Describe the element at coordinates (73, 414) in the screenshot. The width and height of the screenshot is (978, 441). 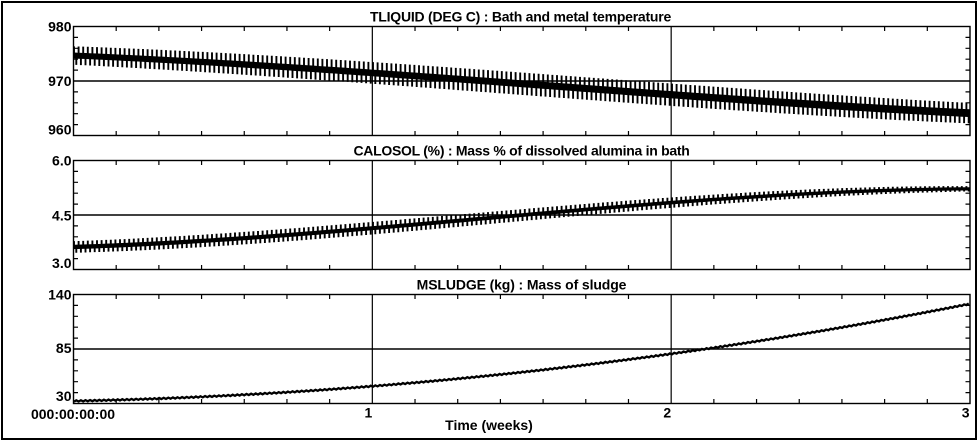
I see `svg-text: 000:00:00:00` at that location.